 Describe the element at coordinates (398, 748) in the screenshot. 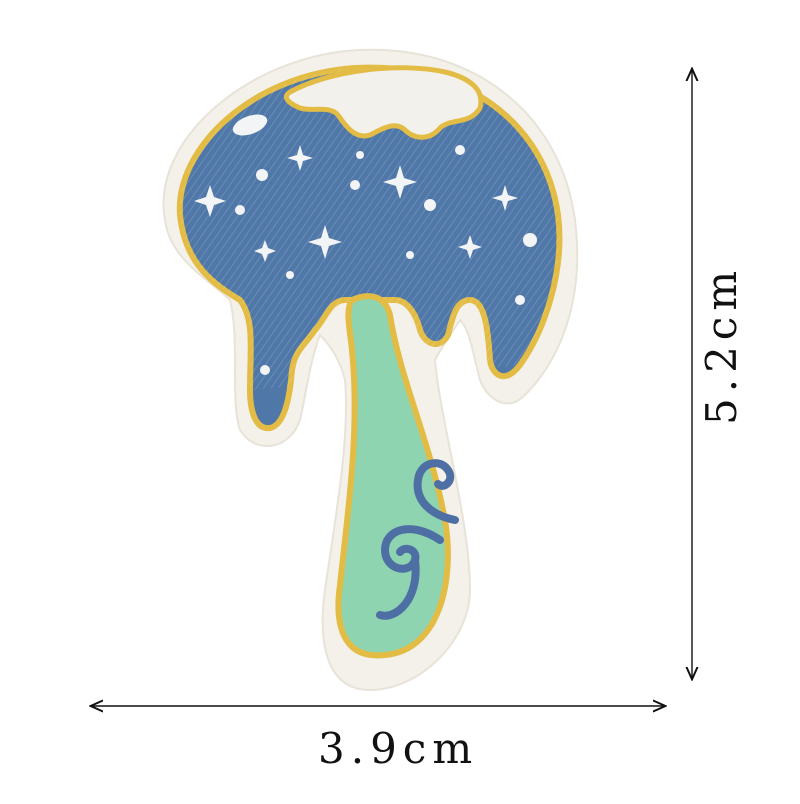

I see `width-label: 3.9cm` at that location.